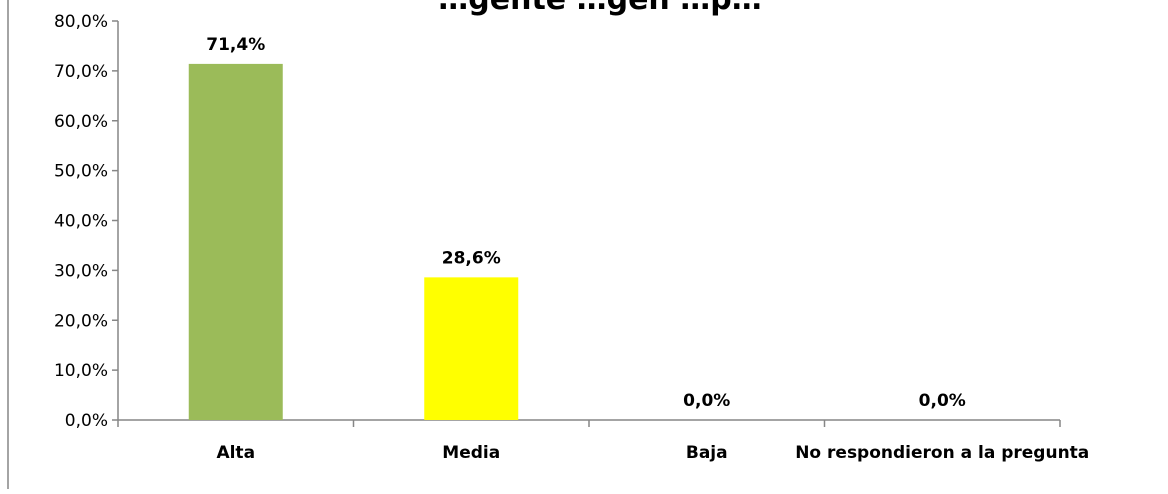 The height and width of the screenshot is (494, 1168). Describe the element at coordinates (81, 371) in the screenshot. I see `y-tick-label: 10,0%` at that location.